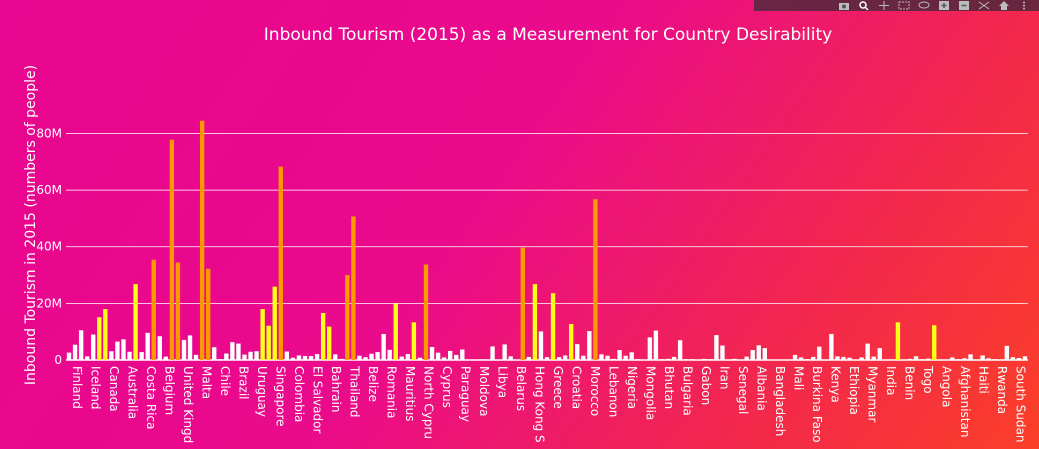 This screenshot has width=1039, height=449. What do you see at coordinates (1004, 5) in the screenshot?
I see `home-icon` at bounding box center [1004, 5].